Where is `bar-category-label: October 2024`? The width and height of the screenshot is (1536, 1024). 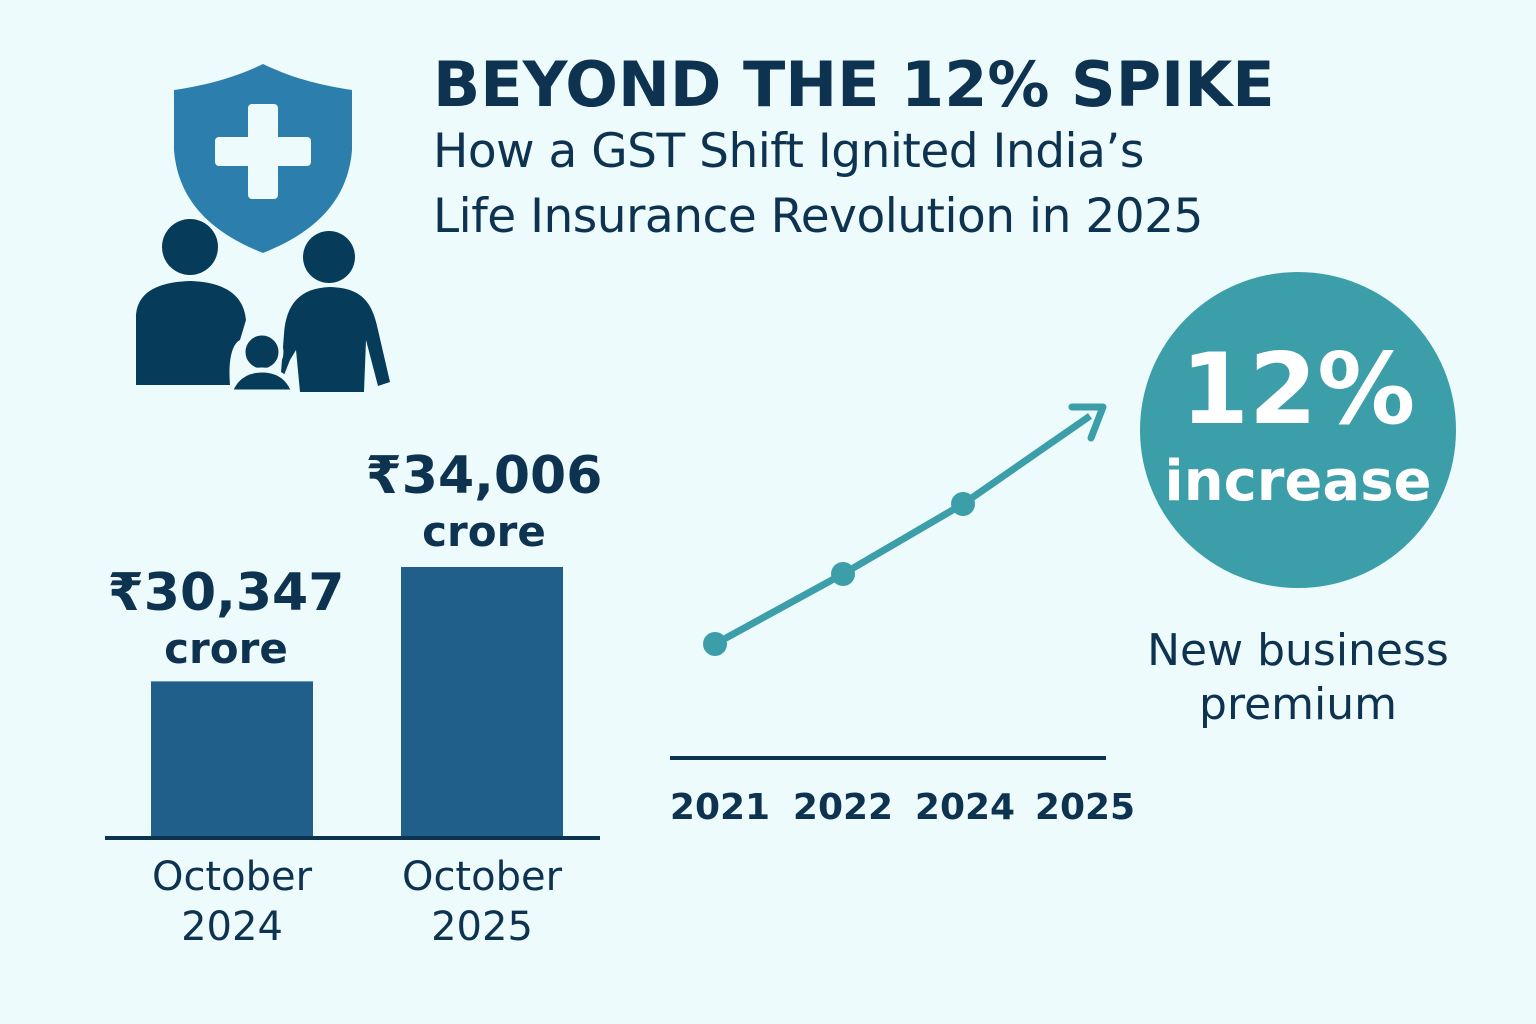
bar-category-label: October 2024 is located at coordinates (232, 902).